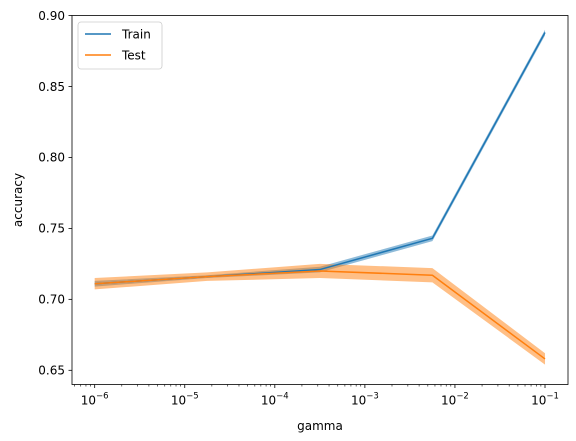  Describe the element at coordinates (95, 400) in the screenshot. I see `x-tick-label: 10⁻⁶` at that location.